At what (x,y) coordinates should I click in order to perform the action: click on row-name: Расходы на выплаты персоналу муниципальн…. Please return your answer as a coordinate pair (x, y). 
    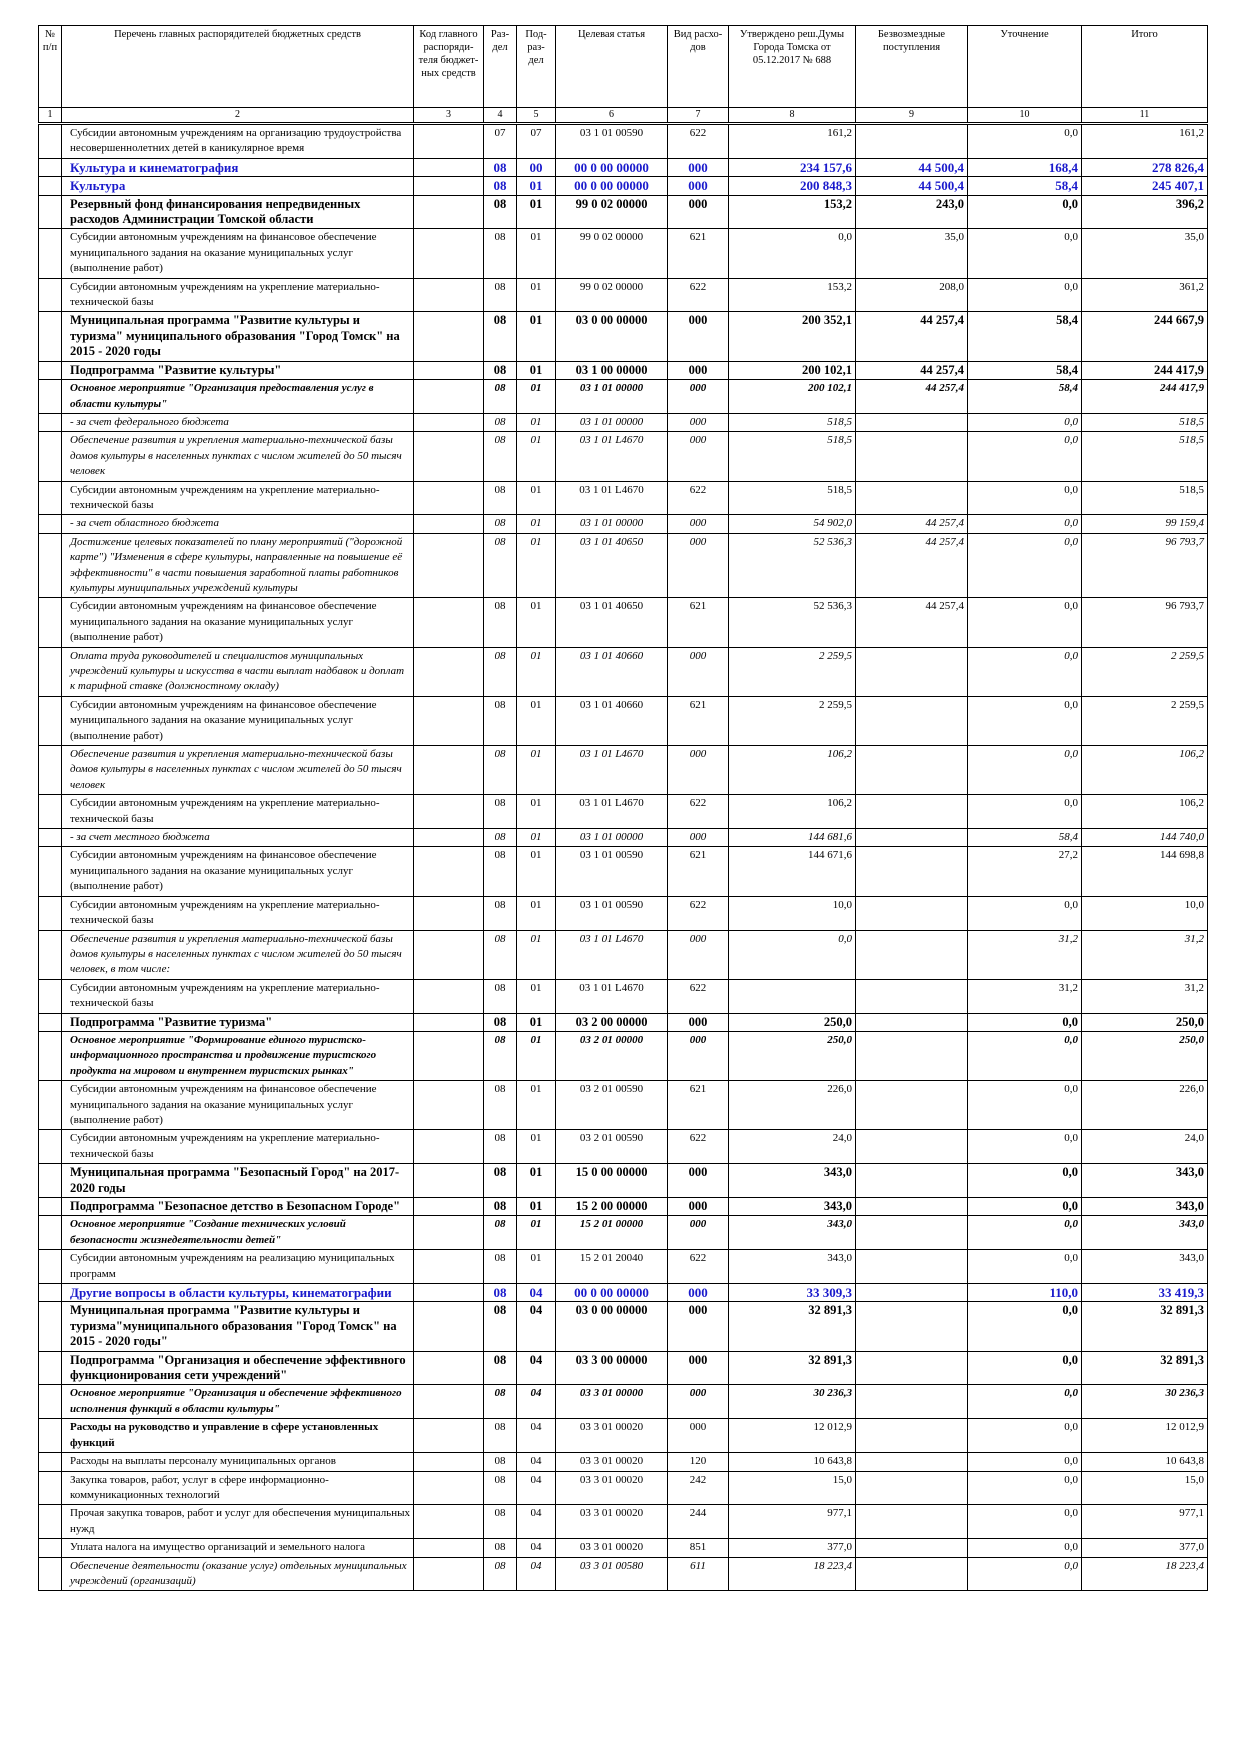
    Looking at the image, I should click on (237, 1462).